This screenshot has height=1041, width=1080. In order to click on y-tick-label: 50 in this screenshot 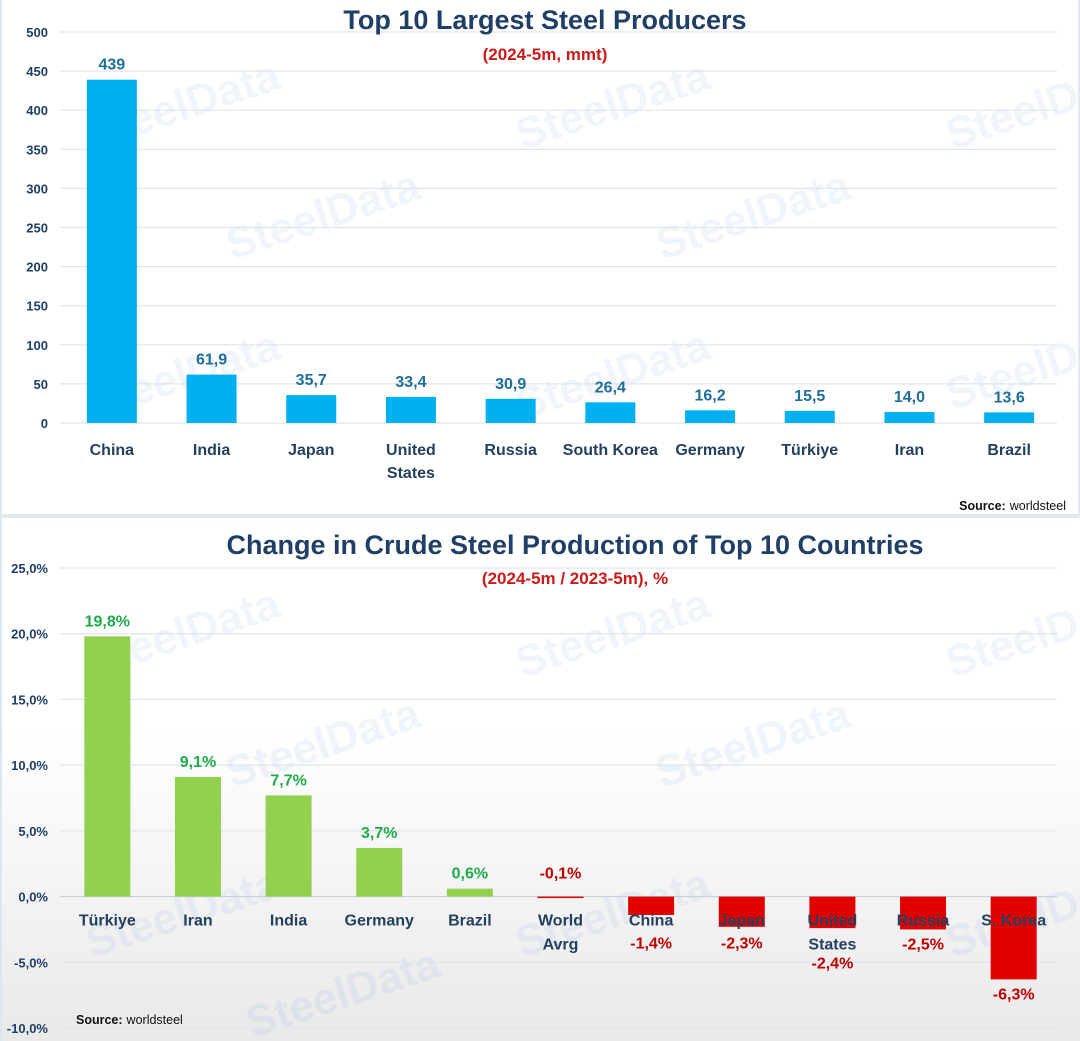, I will do `click(41, 384)`.